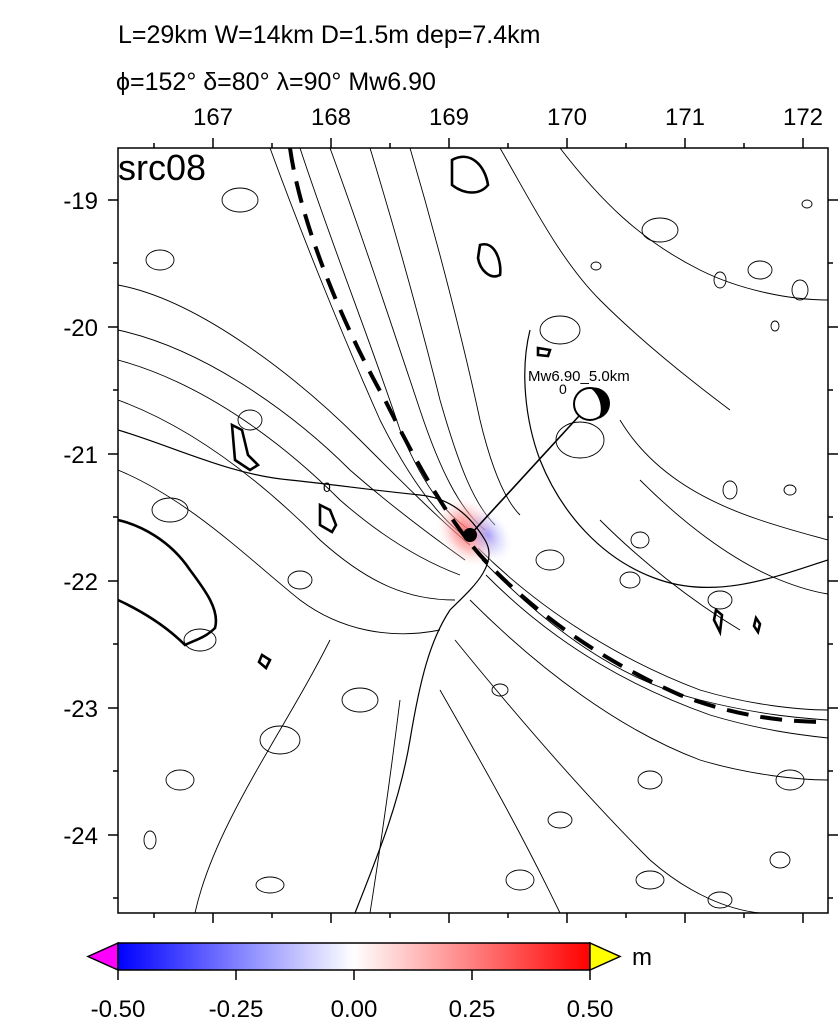 The image size is (840, 1031). I want to click on lat-tick-label: -20, so click(80, 328).